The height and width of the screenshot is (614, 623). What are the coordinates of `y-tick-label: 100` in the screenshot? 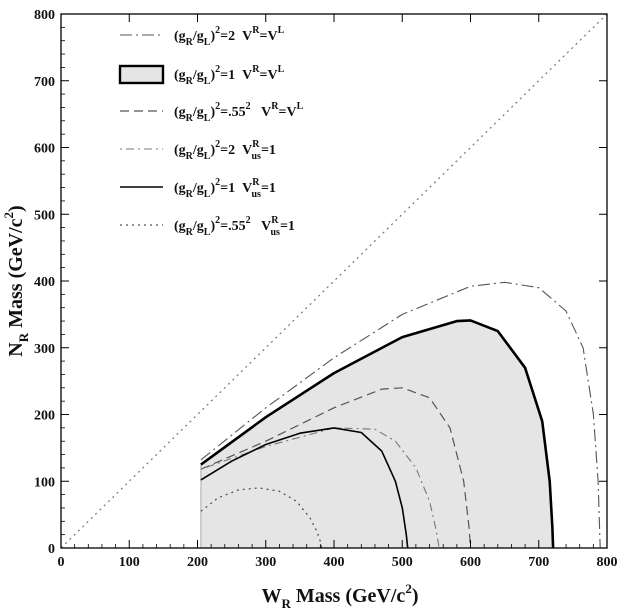 It's located at (44, 482).